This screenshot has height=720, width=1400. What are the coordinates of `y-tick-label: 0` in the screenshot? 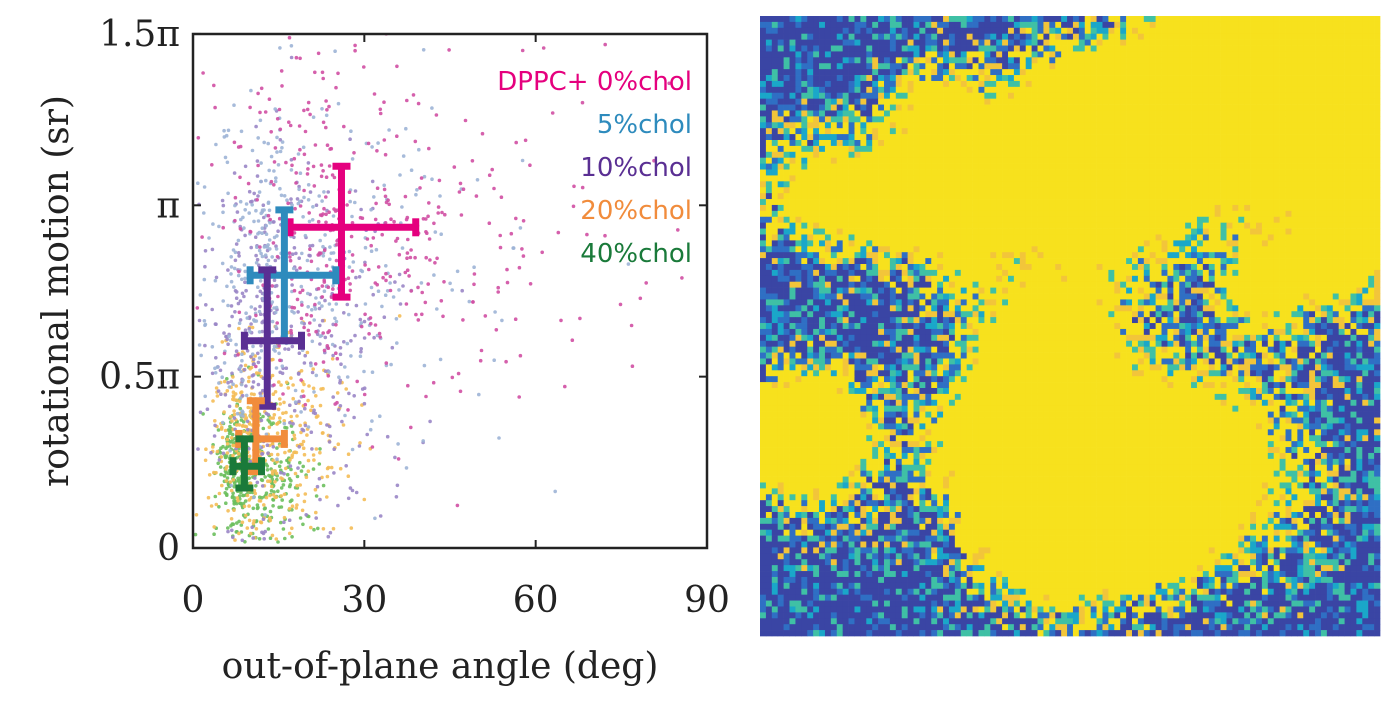 It's located at (168, 548).